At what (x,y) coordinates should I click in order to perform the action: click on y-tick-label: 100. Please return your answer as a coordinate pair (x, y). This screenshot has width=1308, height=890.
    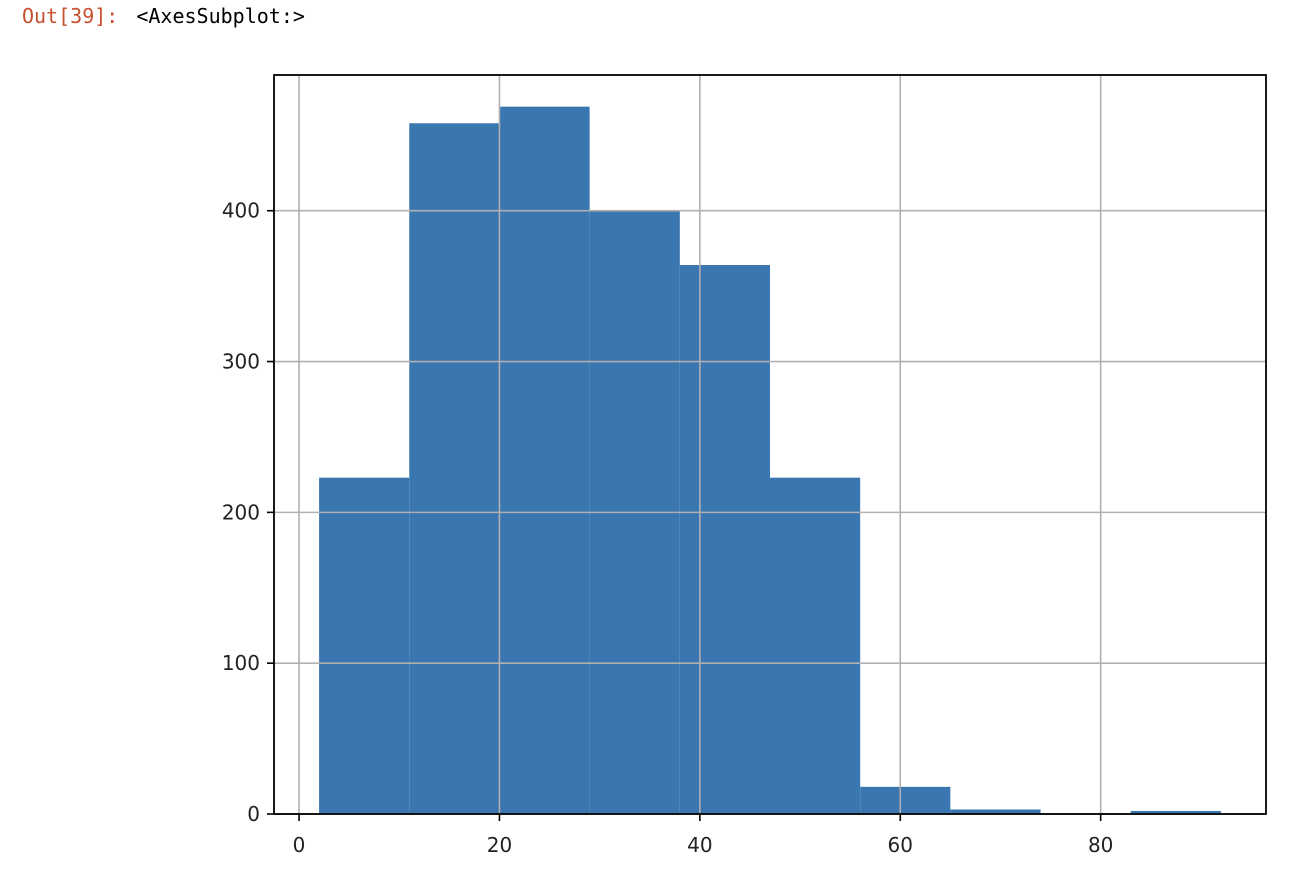
    Looking at the image, I should click on (241, 663).